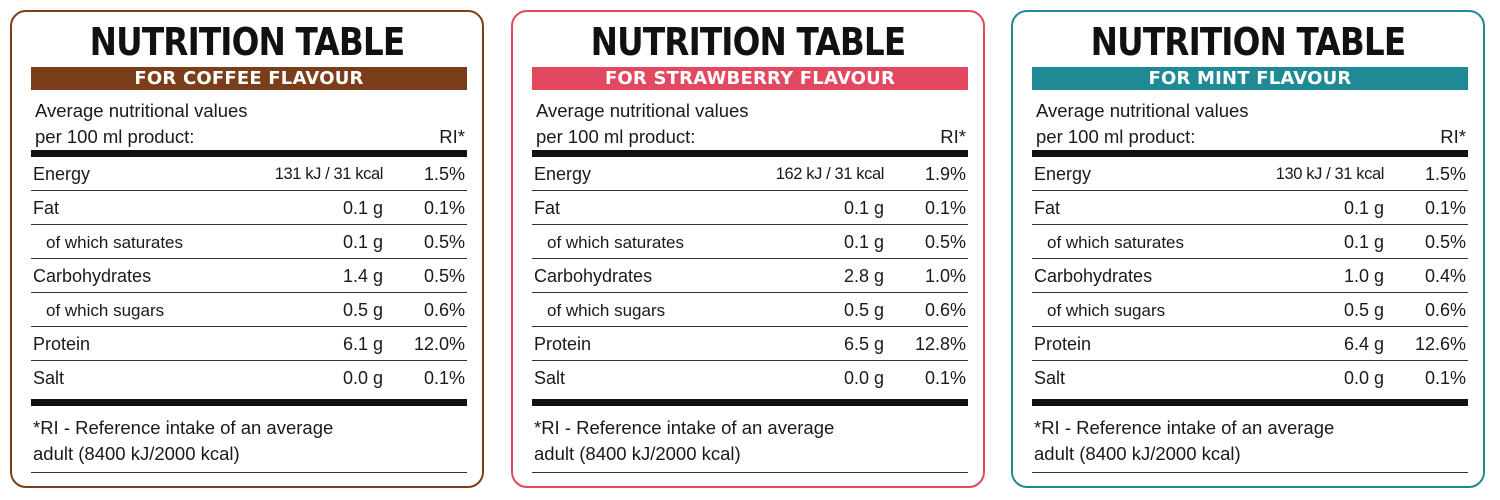  Describe the element at coordinates (1445, 276) in the screenshot. I see `nutrient-ri: 0.4%` at that location.